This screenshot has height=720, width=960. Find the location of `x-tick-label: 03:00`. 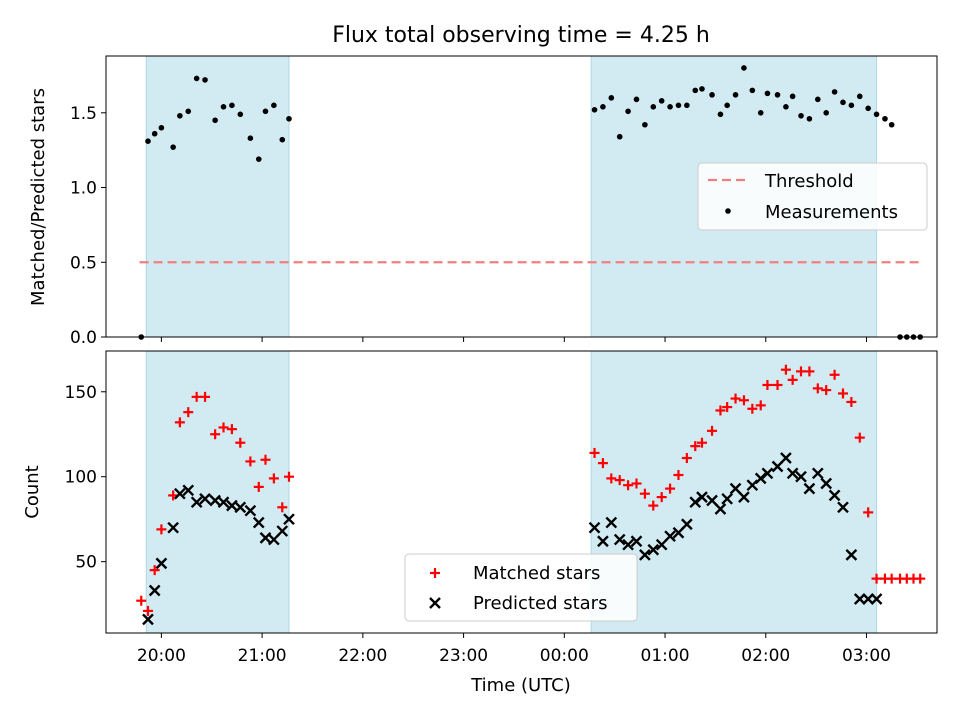

x-tick-label: 03:00 is located at coordinates (866, 656).